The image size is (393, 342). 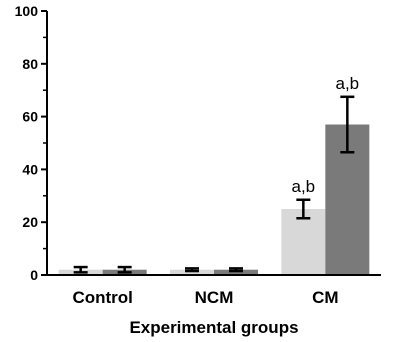 I want to click on y-tick-label: 60, so click(x=30, y=117).